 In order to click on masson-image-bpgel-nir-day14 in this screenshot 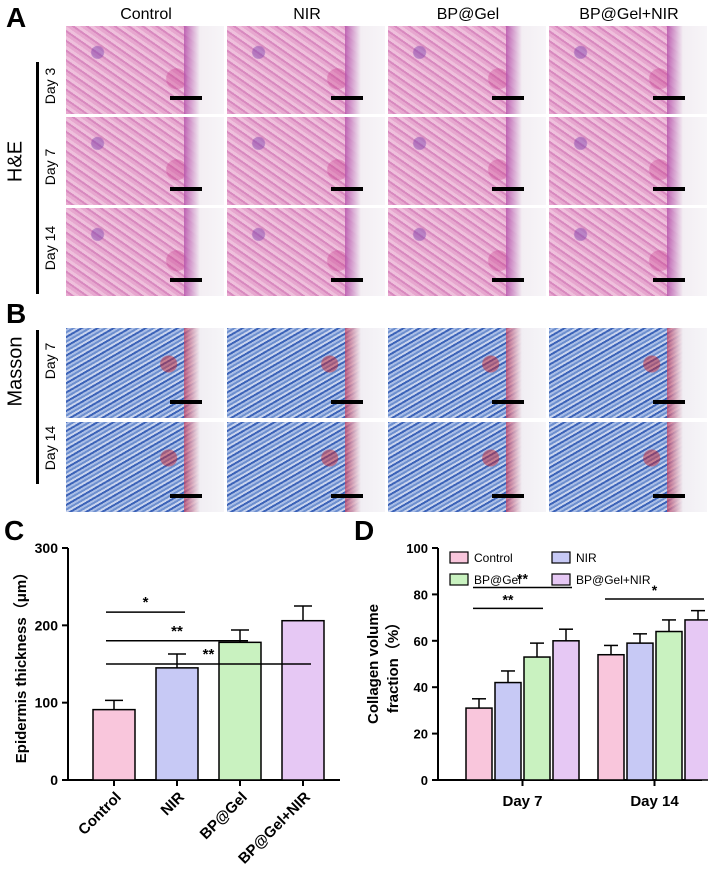, I will do `click(628, 467)`.